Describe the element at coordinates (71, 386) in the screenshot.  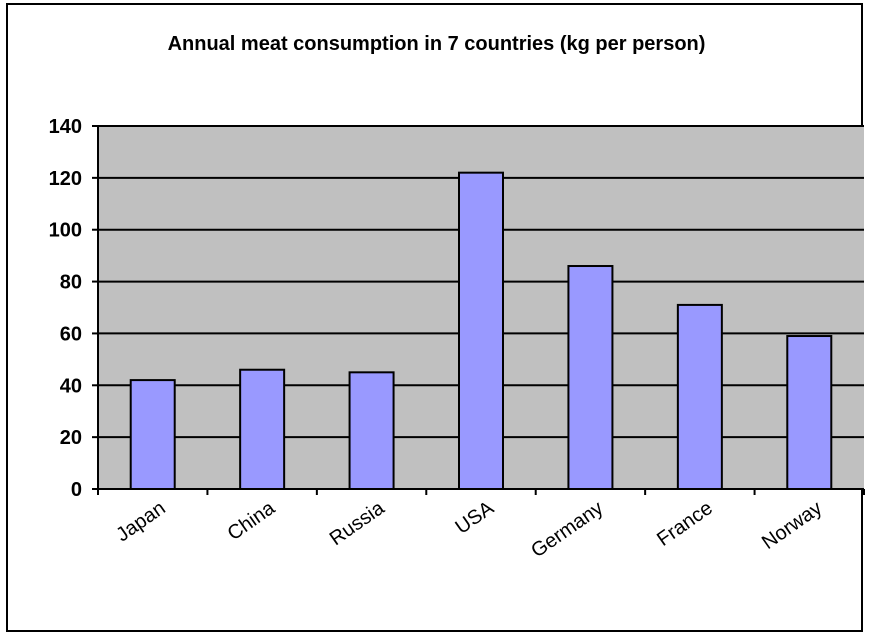
I see `y-tick-label: 40` at that location.